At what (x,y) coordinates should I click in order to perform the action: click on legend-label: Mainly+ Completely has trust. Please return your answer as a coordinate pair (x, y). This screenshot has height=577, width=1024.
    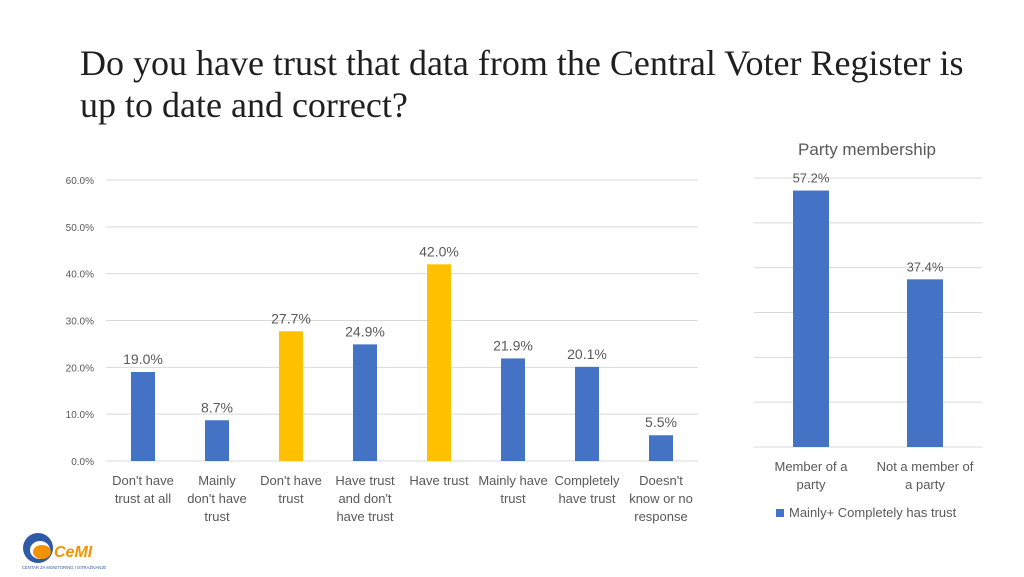
    Looking at the image, I should click on (873, 512).